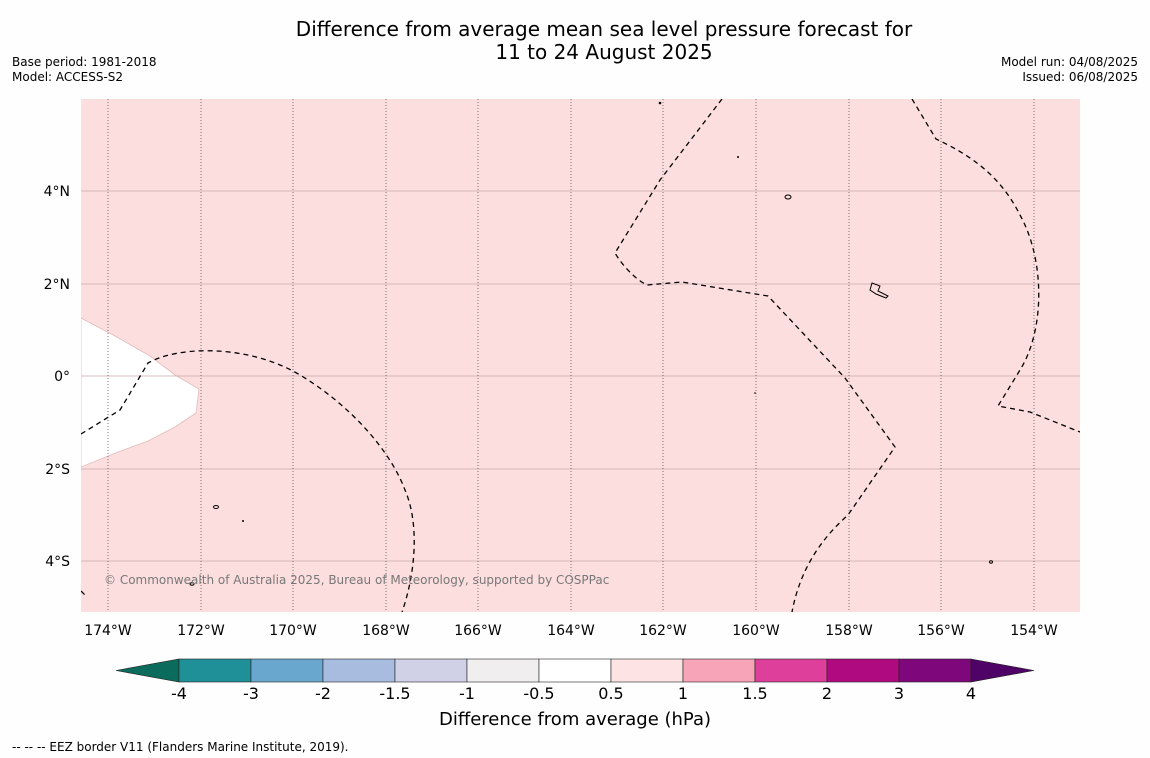  What do you see at coordinates (827, 693) in the screenshot?
I see `colorbar-tick: 2` at bounding box center [827, 693].